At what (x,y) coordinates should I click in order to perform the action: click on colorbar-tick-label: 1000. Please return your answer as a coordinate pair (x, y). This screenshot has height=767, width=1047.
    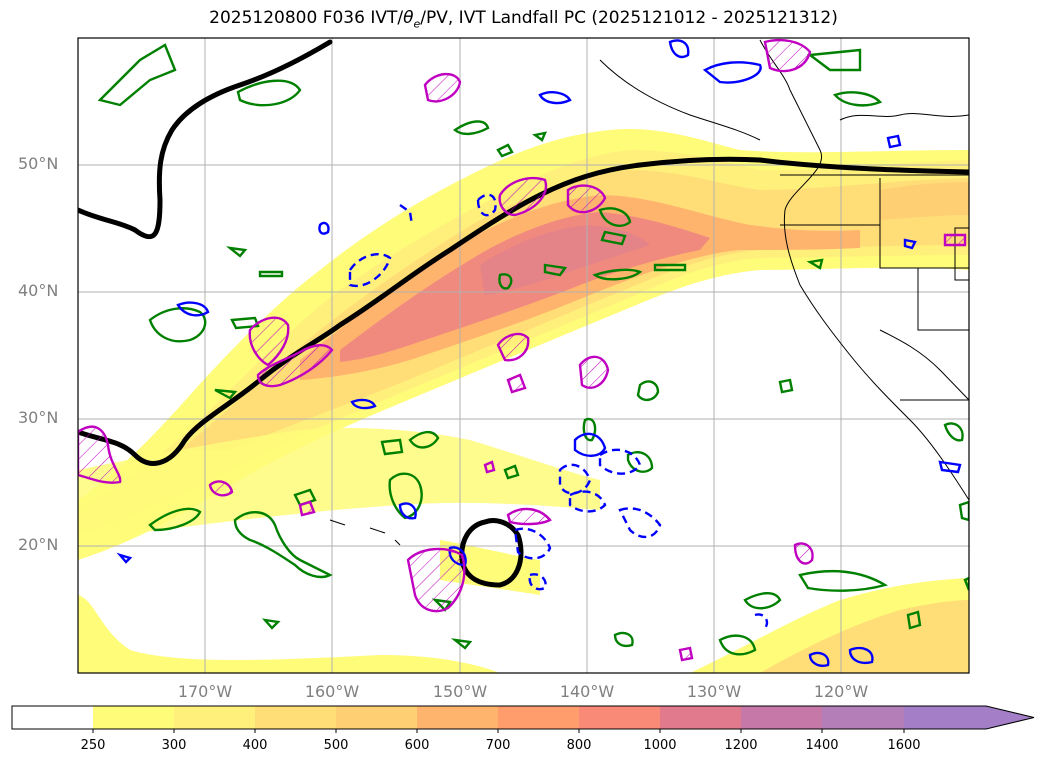
    Looking at the image, I should click on (660, 745).